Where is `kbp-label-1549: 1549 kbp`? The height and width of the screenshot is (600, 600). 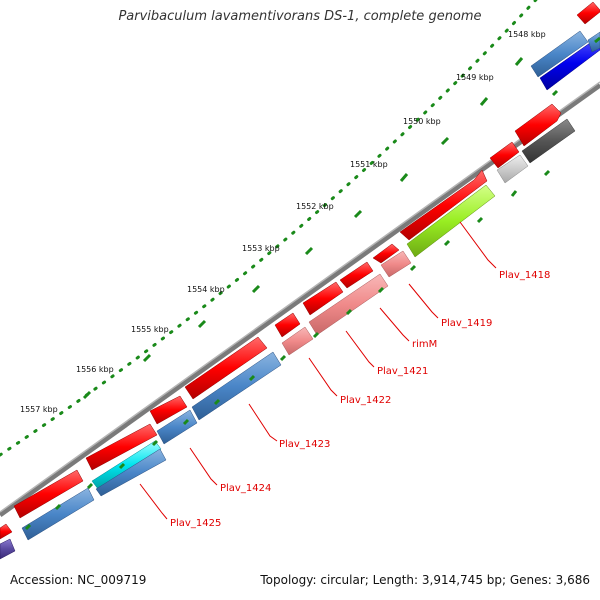 kbp-label-1549: 1549 kbp is located at coordinates (475, 77).